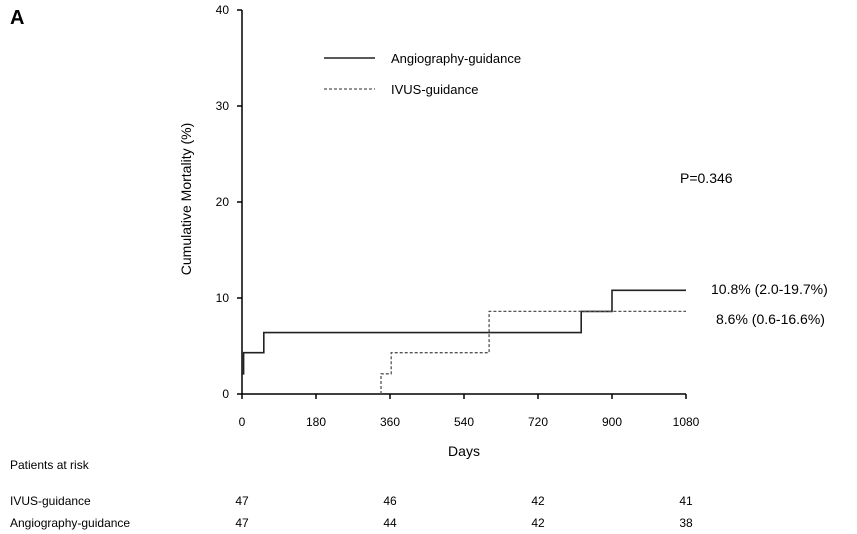  What do you see at coordinates (464, 422) in the screenshot?
I see `x-tick-label: 540` at bounding box center [464, 422].